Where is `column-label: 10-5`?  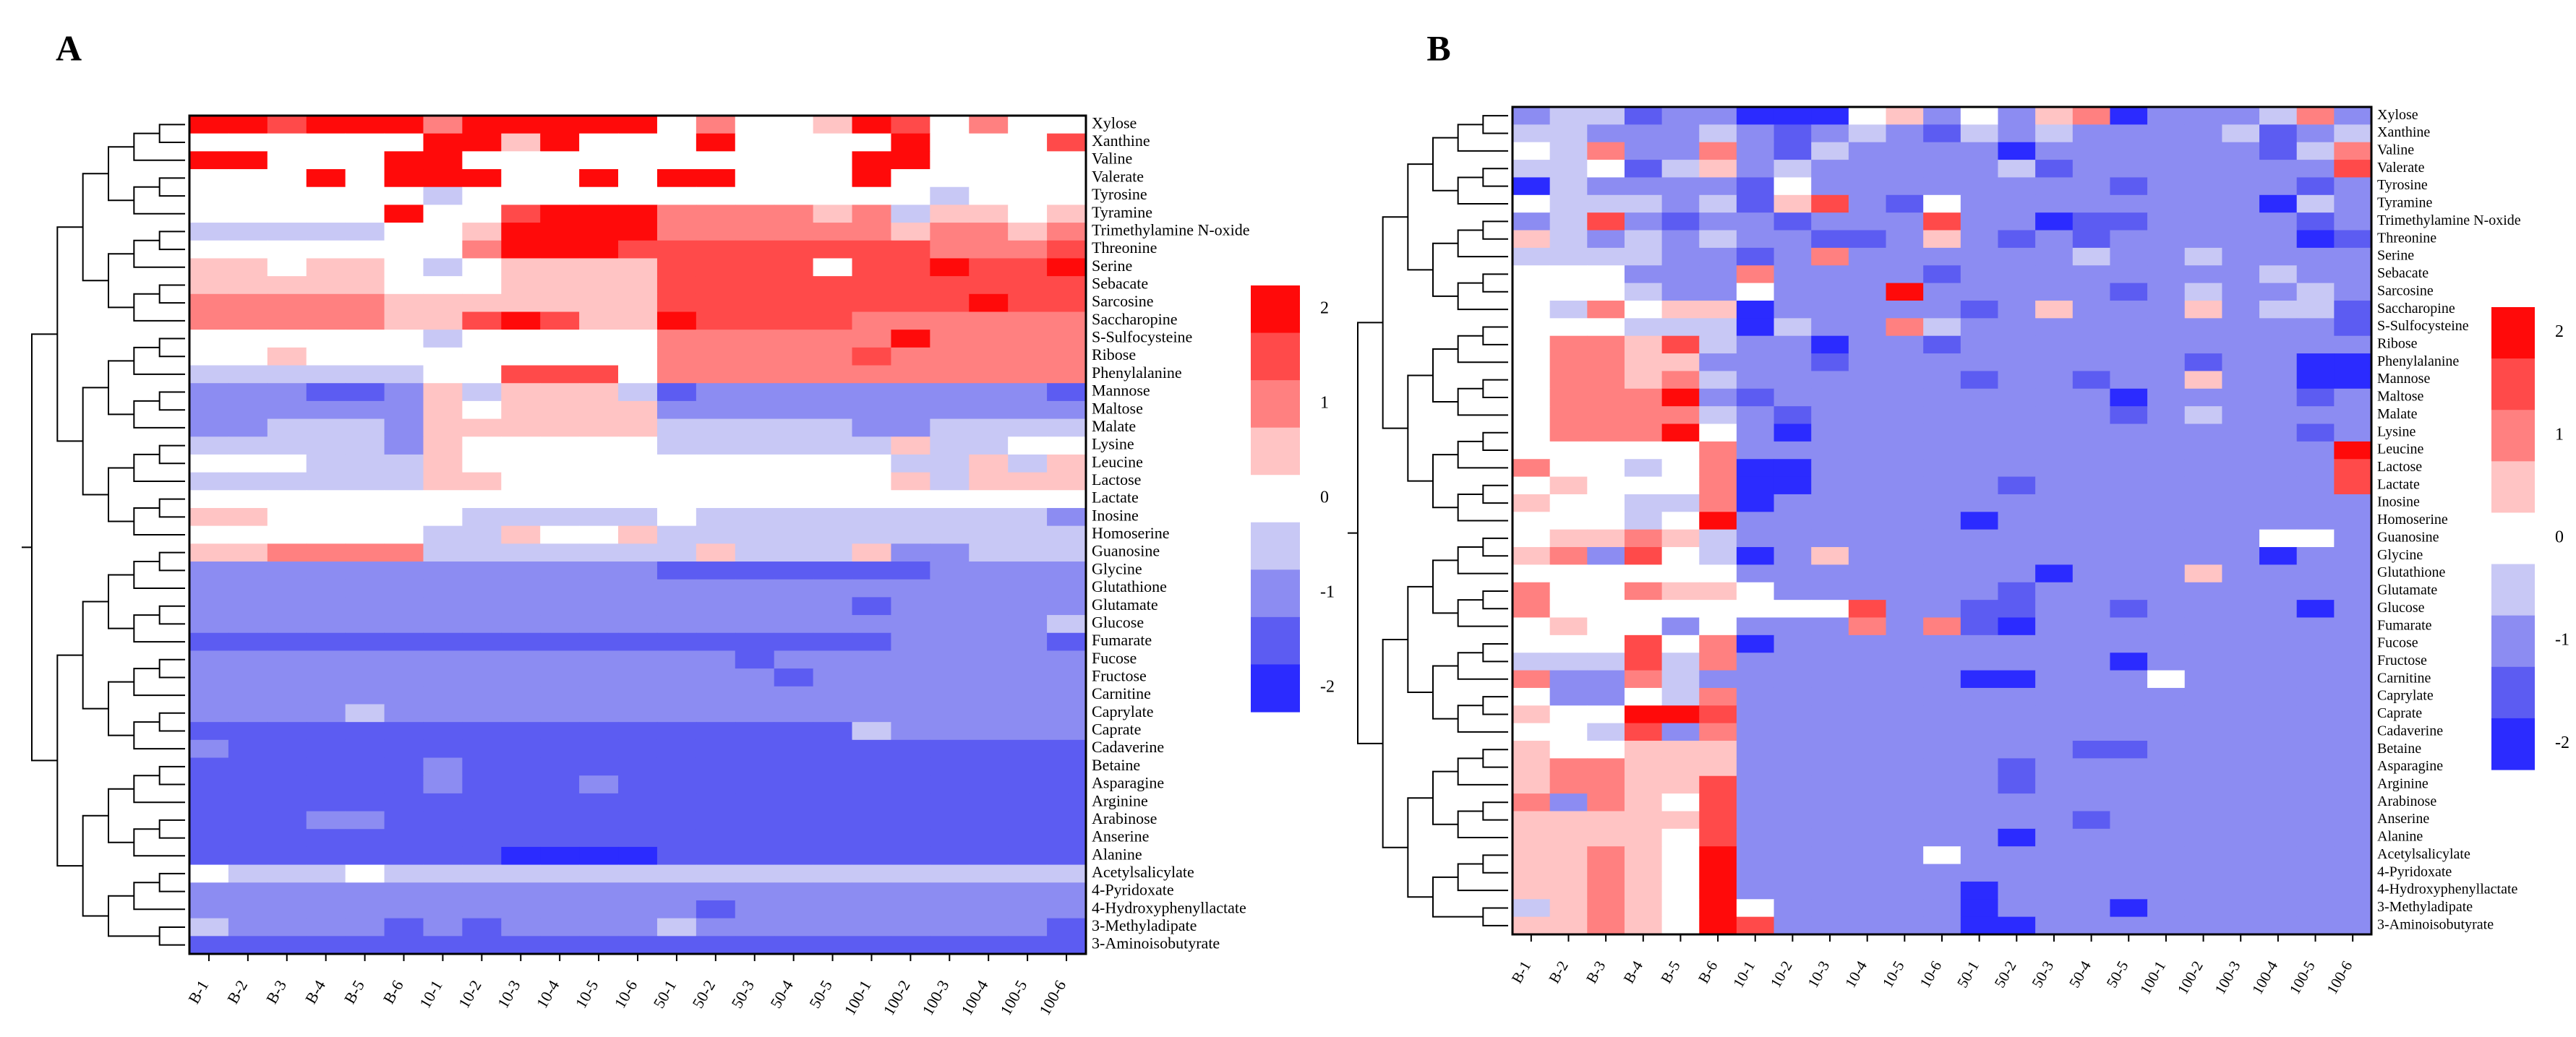 column-label: 10-5 is located at coordinates (1894, 974).